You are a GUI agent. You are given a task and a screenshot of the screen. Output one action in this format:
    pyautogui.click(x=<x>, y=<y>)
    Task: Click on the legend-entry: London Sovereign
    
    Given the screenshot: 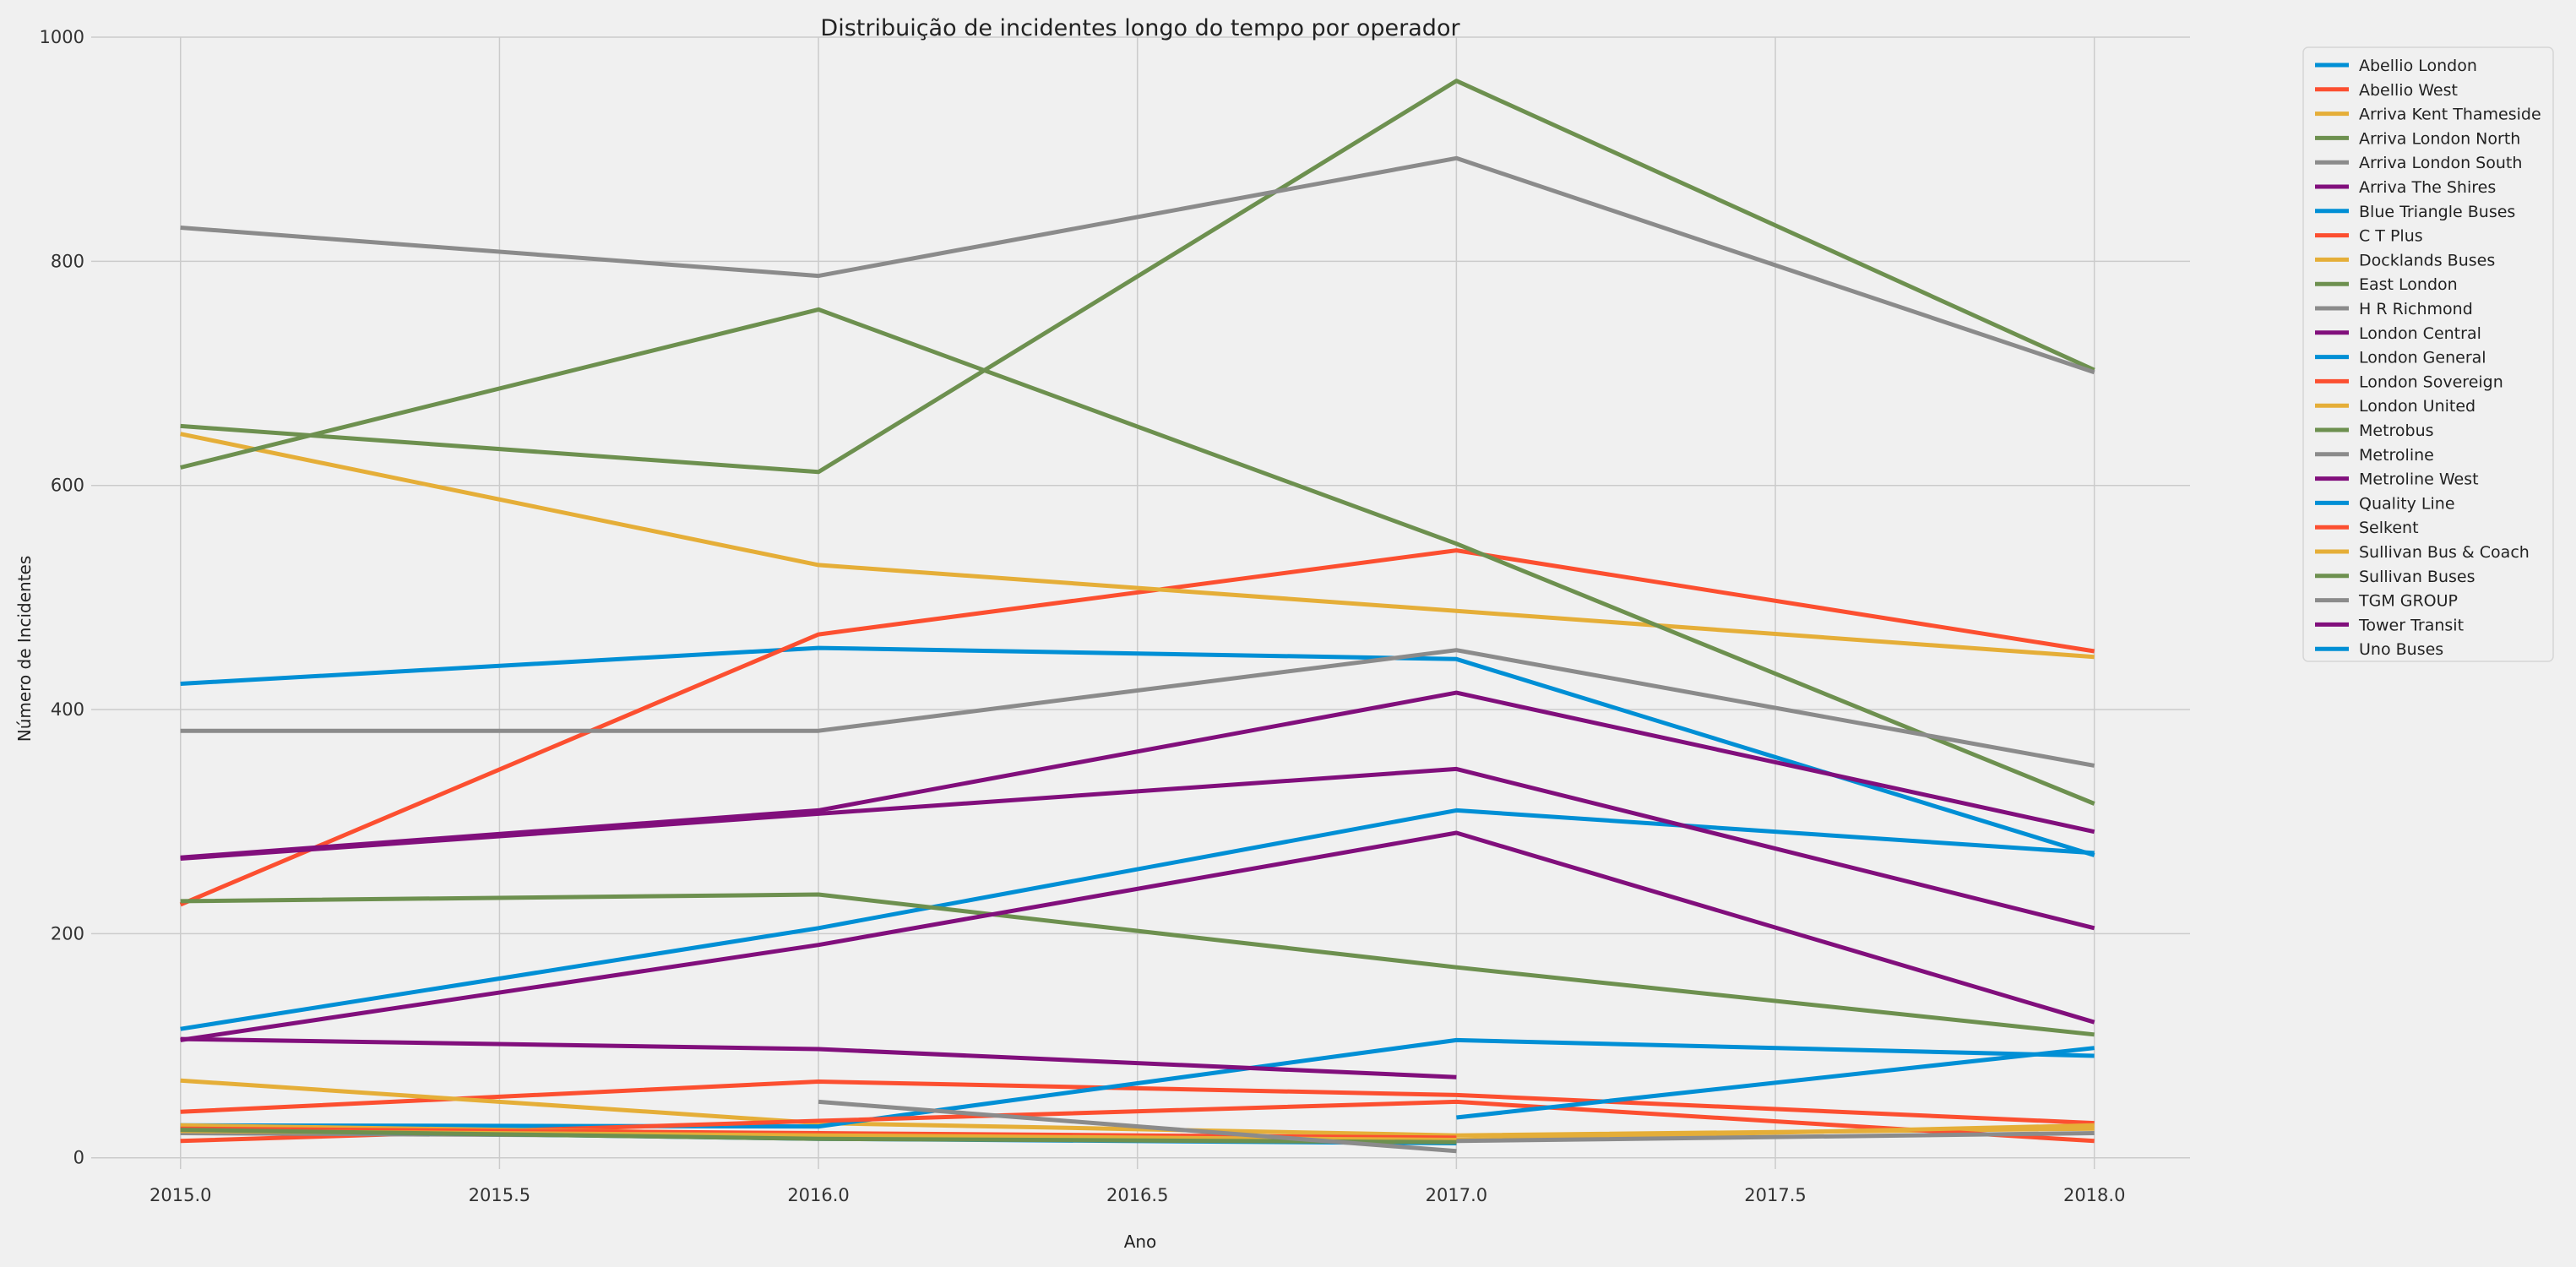 What is the action you would take?
    pyautogui.click(x=2409, y=381)
    